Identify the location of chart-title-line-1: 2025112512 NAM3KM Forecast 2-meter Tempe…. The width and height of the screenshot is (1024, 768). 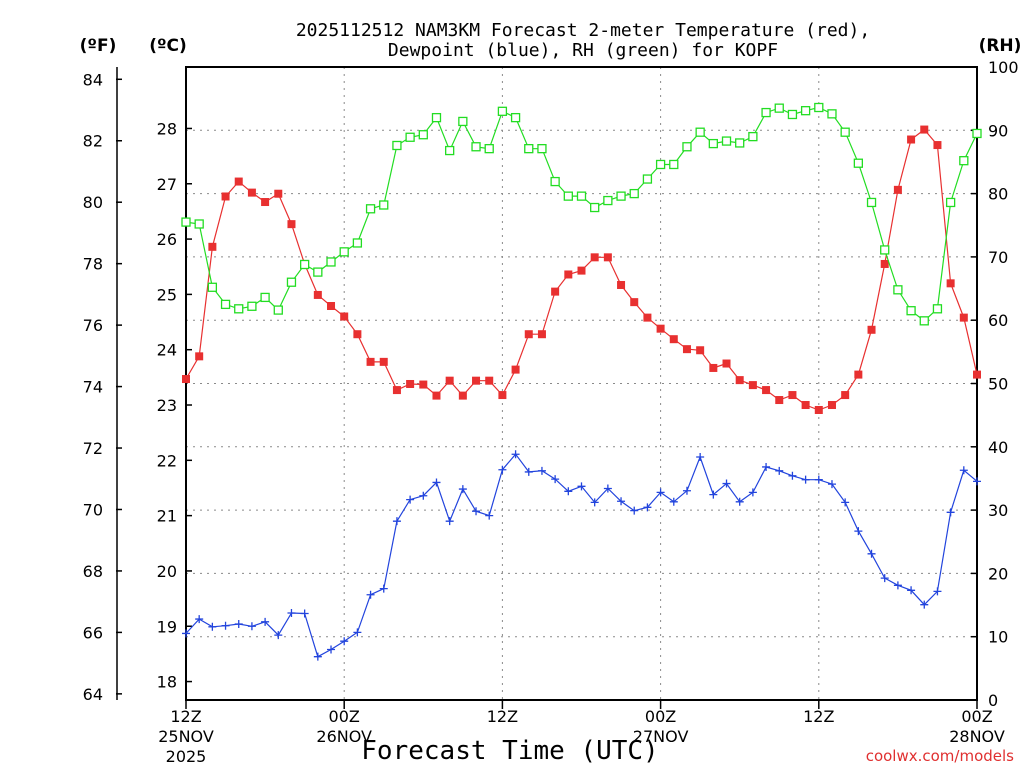
(583, 30).